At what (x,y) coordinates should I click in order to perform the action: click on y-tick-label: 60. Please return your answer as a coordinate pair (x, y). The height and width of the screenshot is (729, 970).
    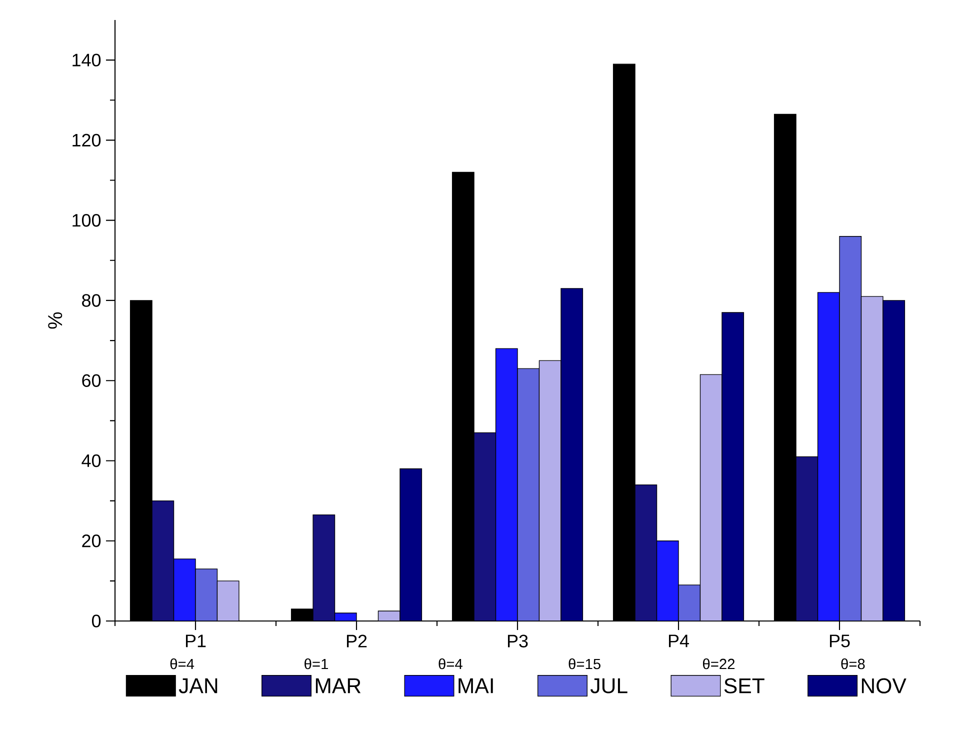
    Looking at the image, I should click on (91, 380).